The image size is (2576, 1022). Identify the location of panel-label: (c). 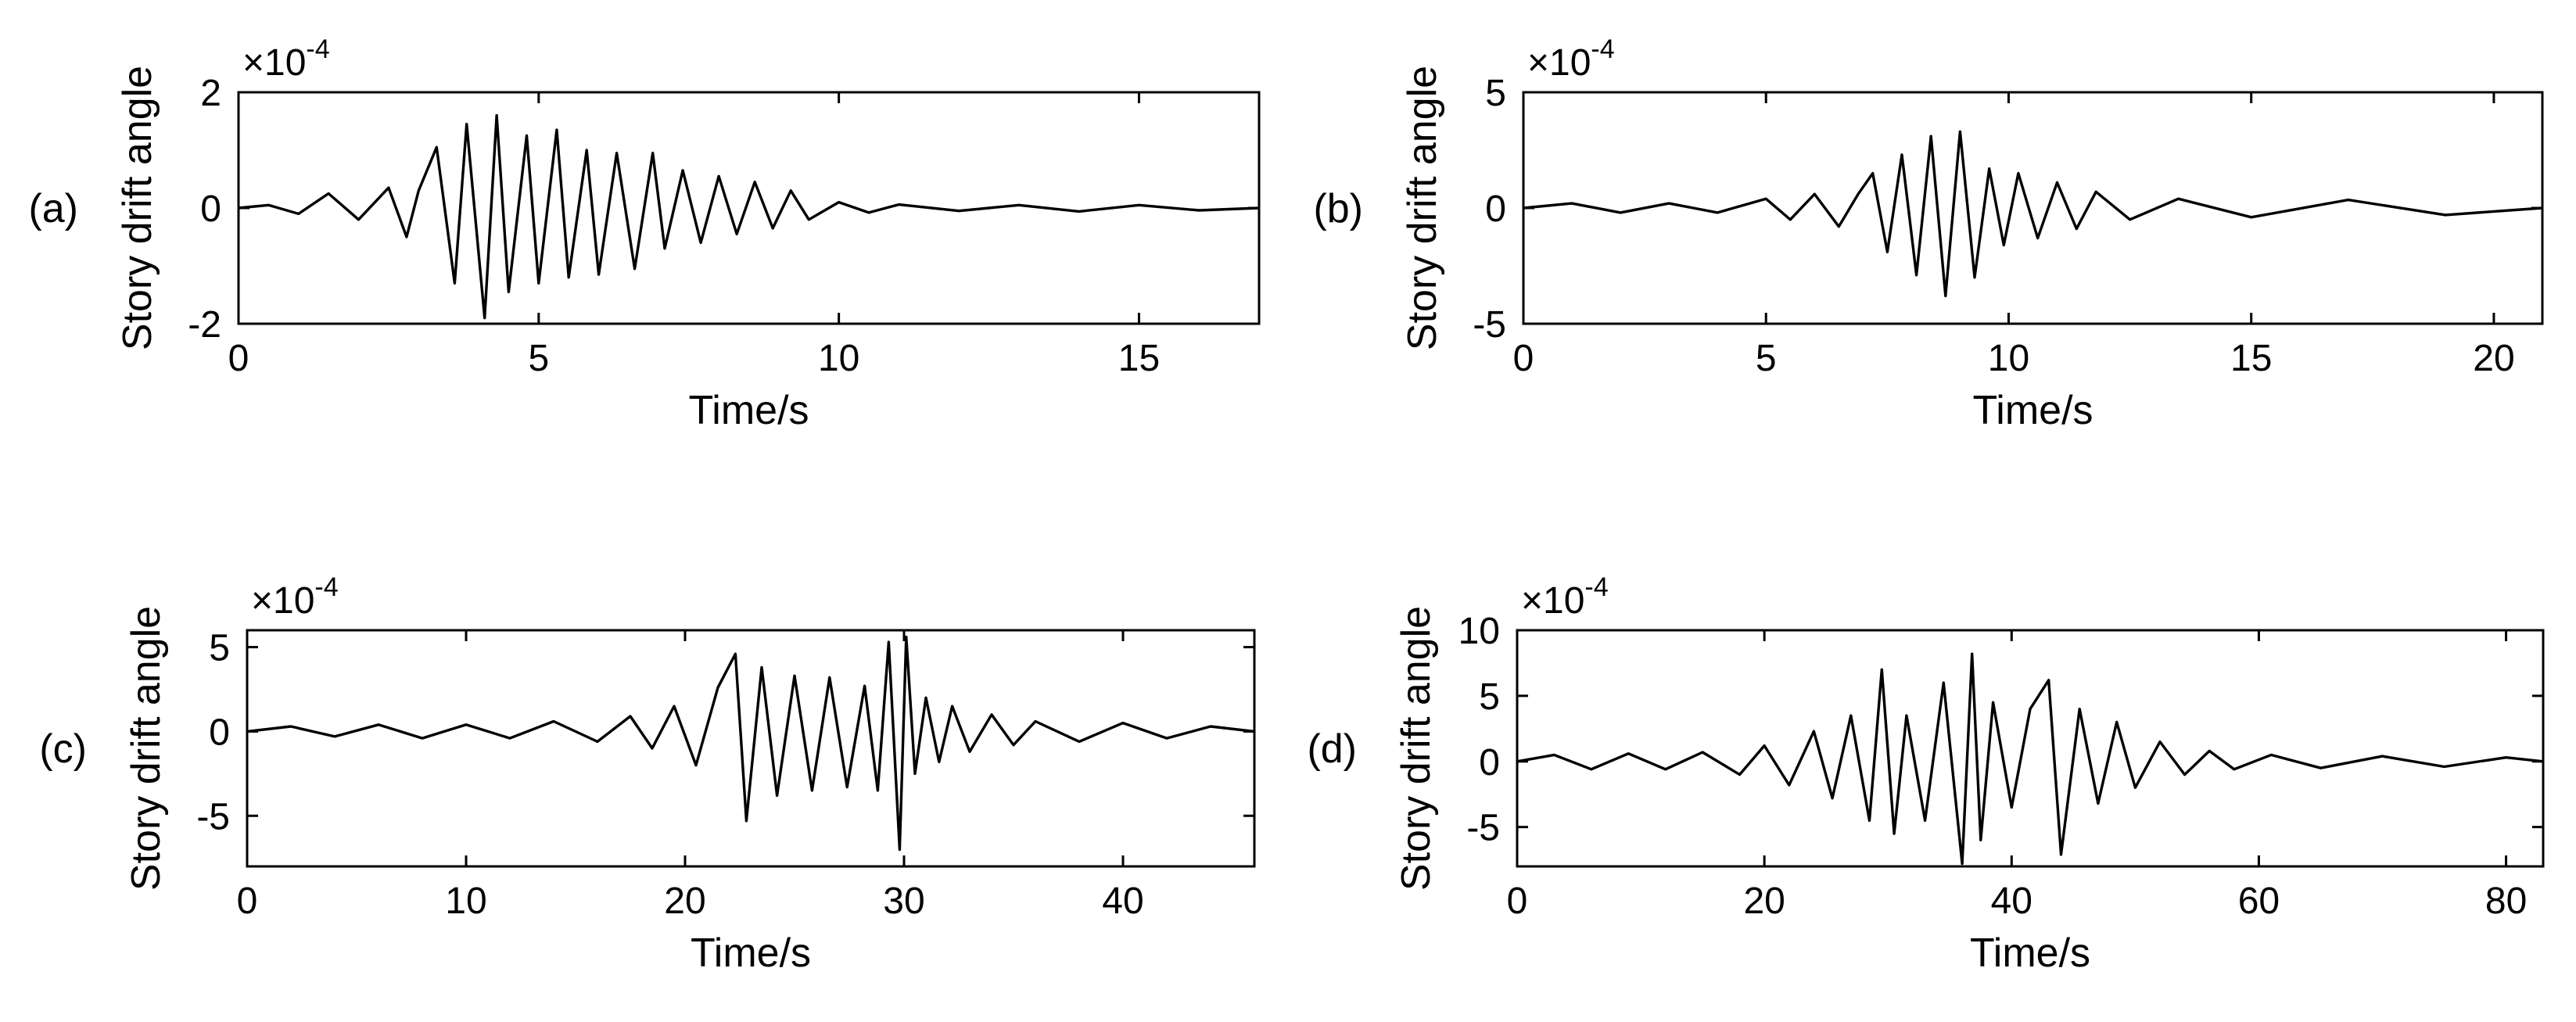
(63, 749).